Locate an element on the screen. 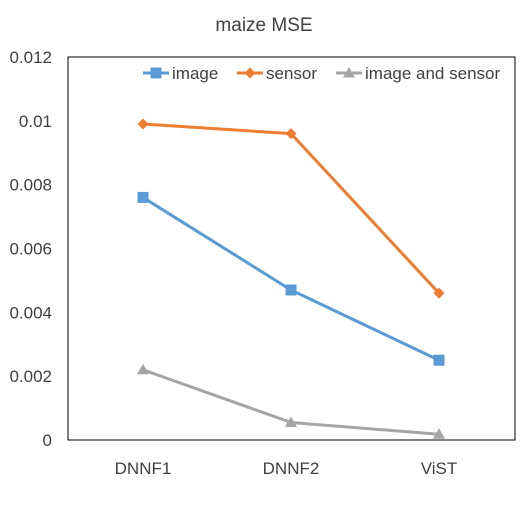  legend-label: sensor is located at coordinates (291, 73).